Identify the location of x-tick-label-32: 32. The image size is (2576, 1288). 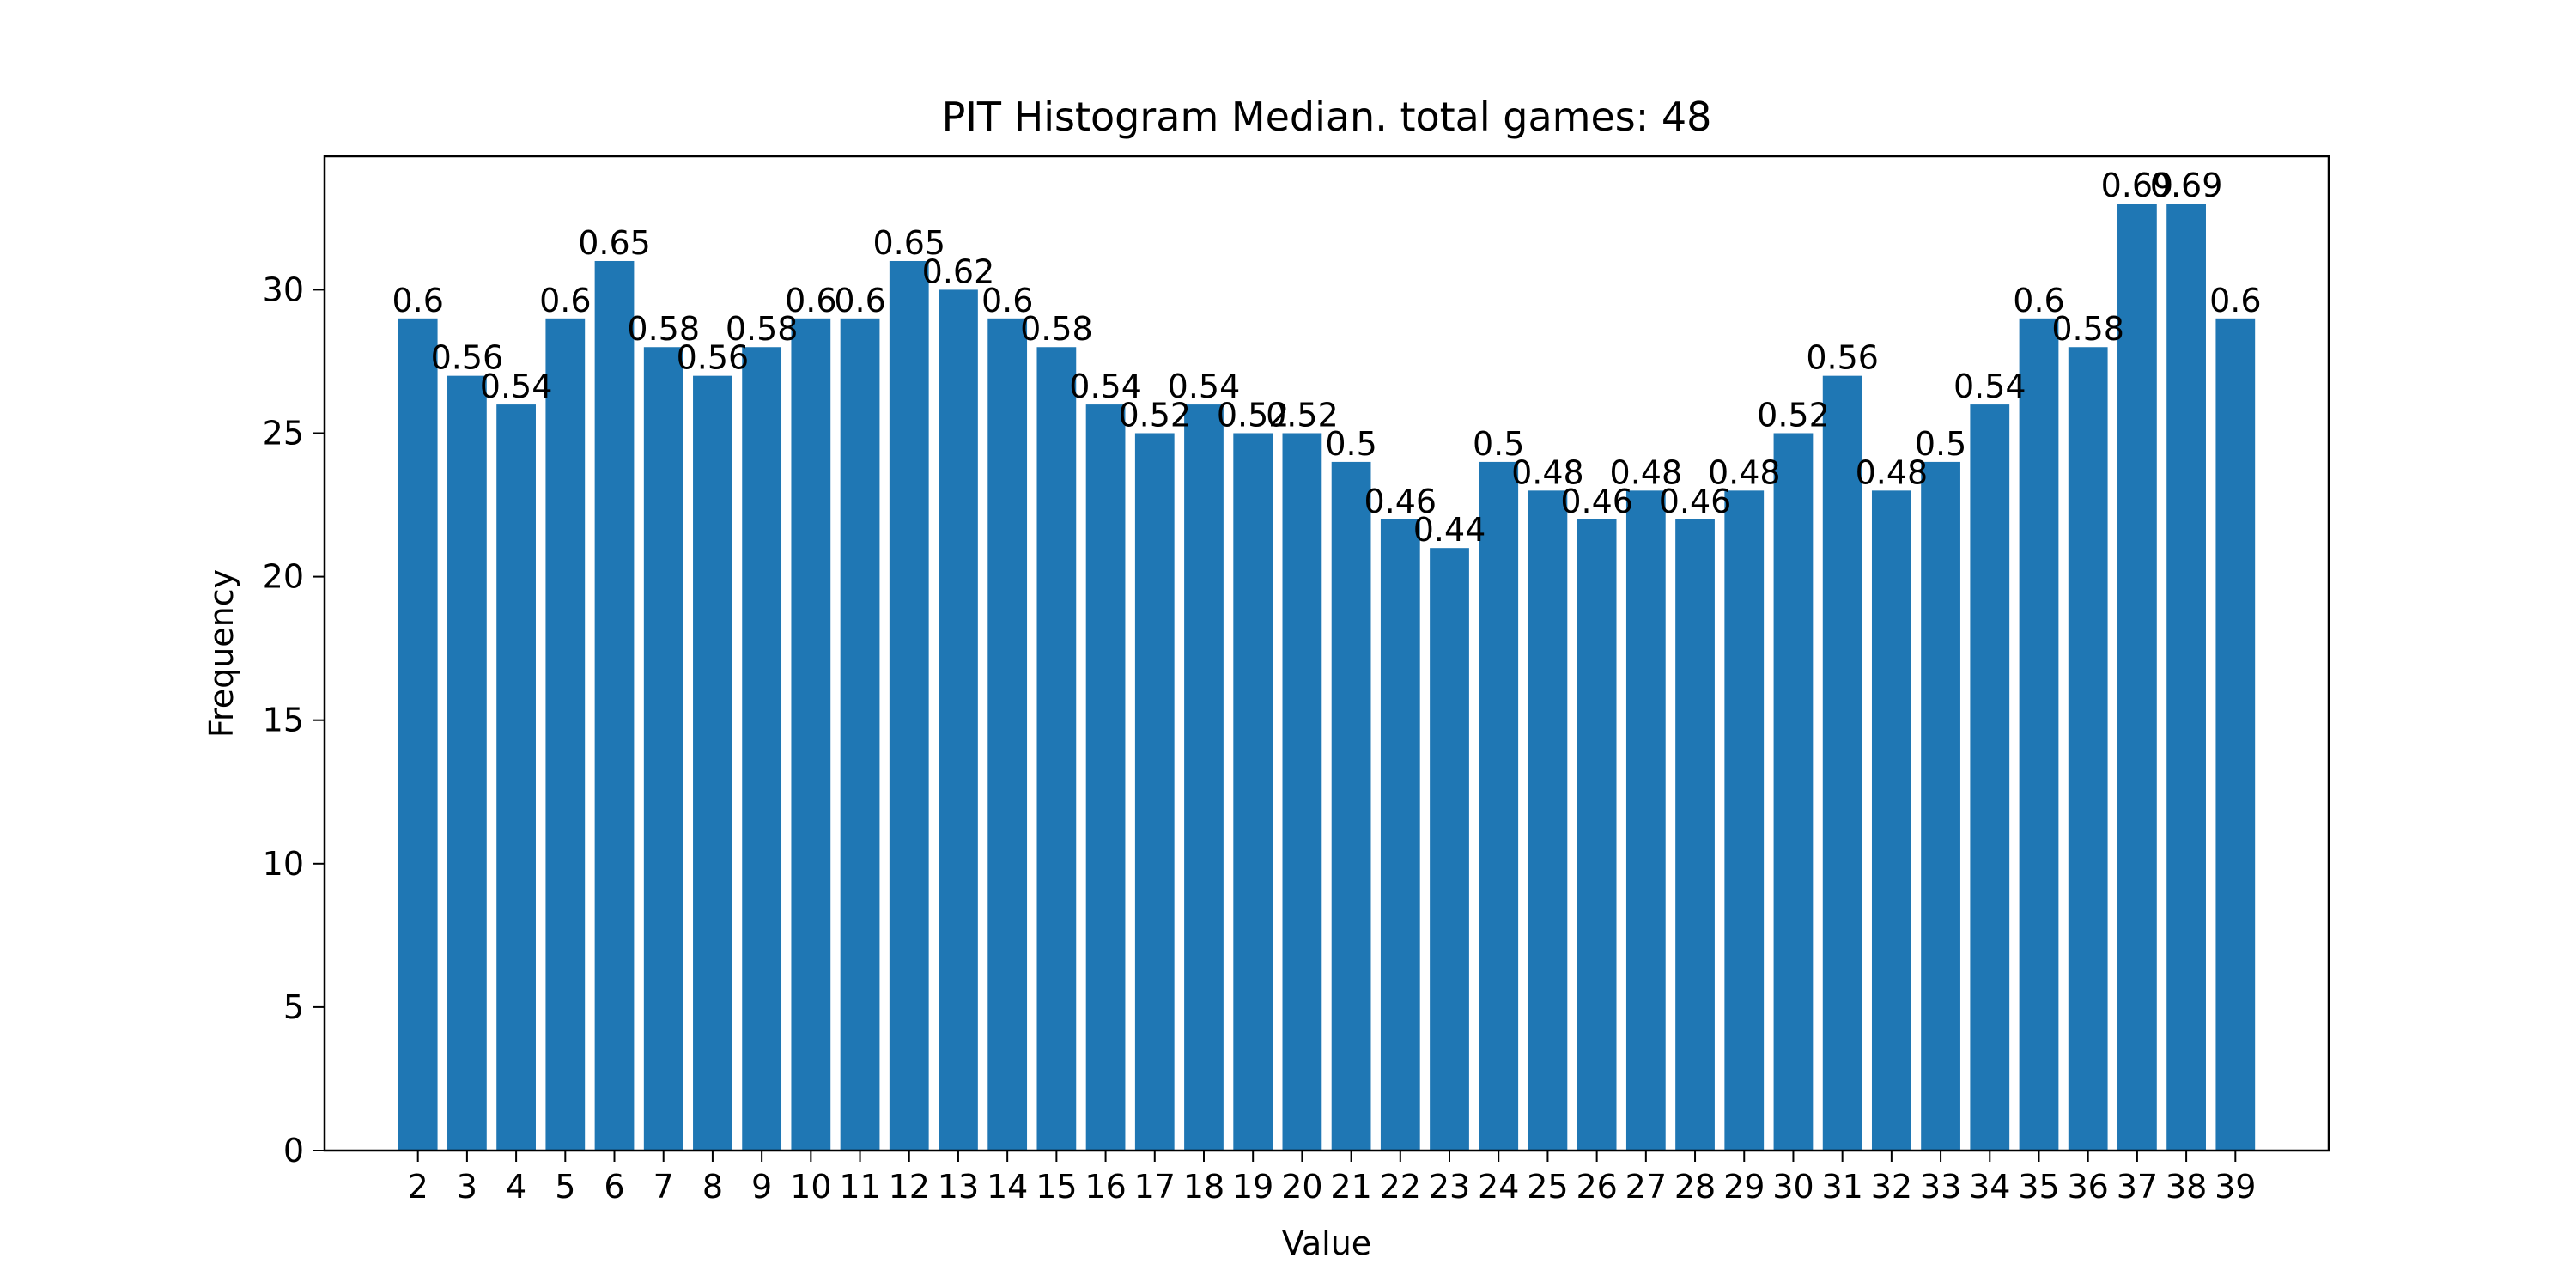
(1892, 1187).